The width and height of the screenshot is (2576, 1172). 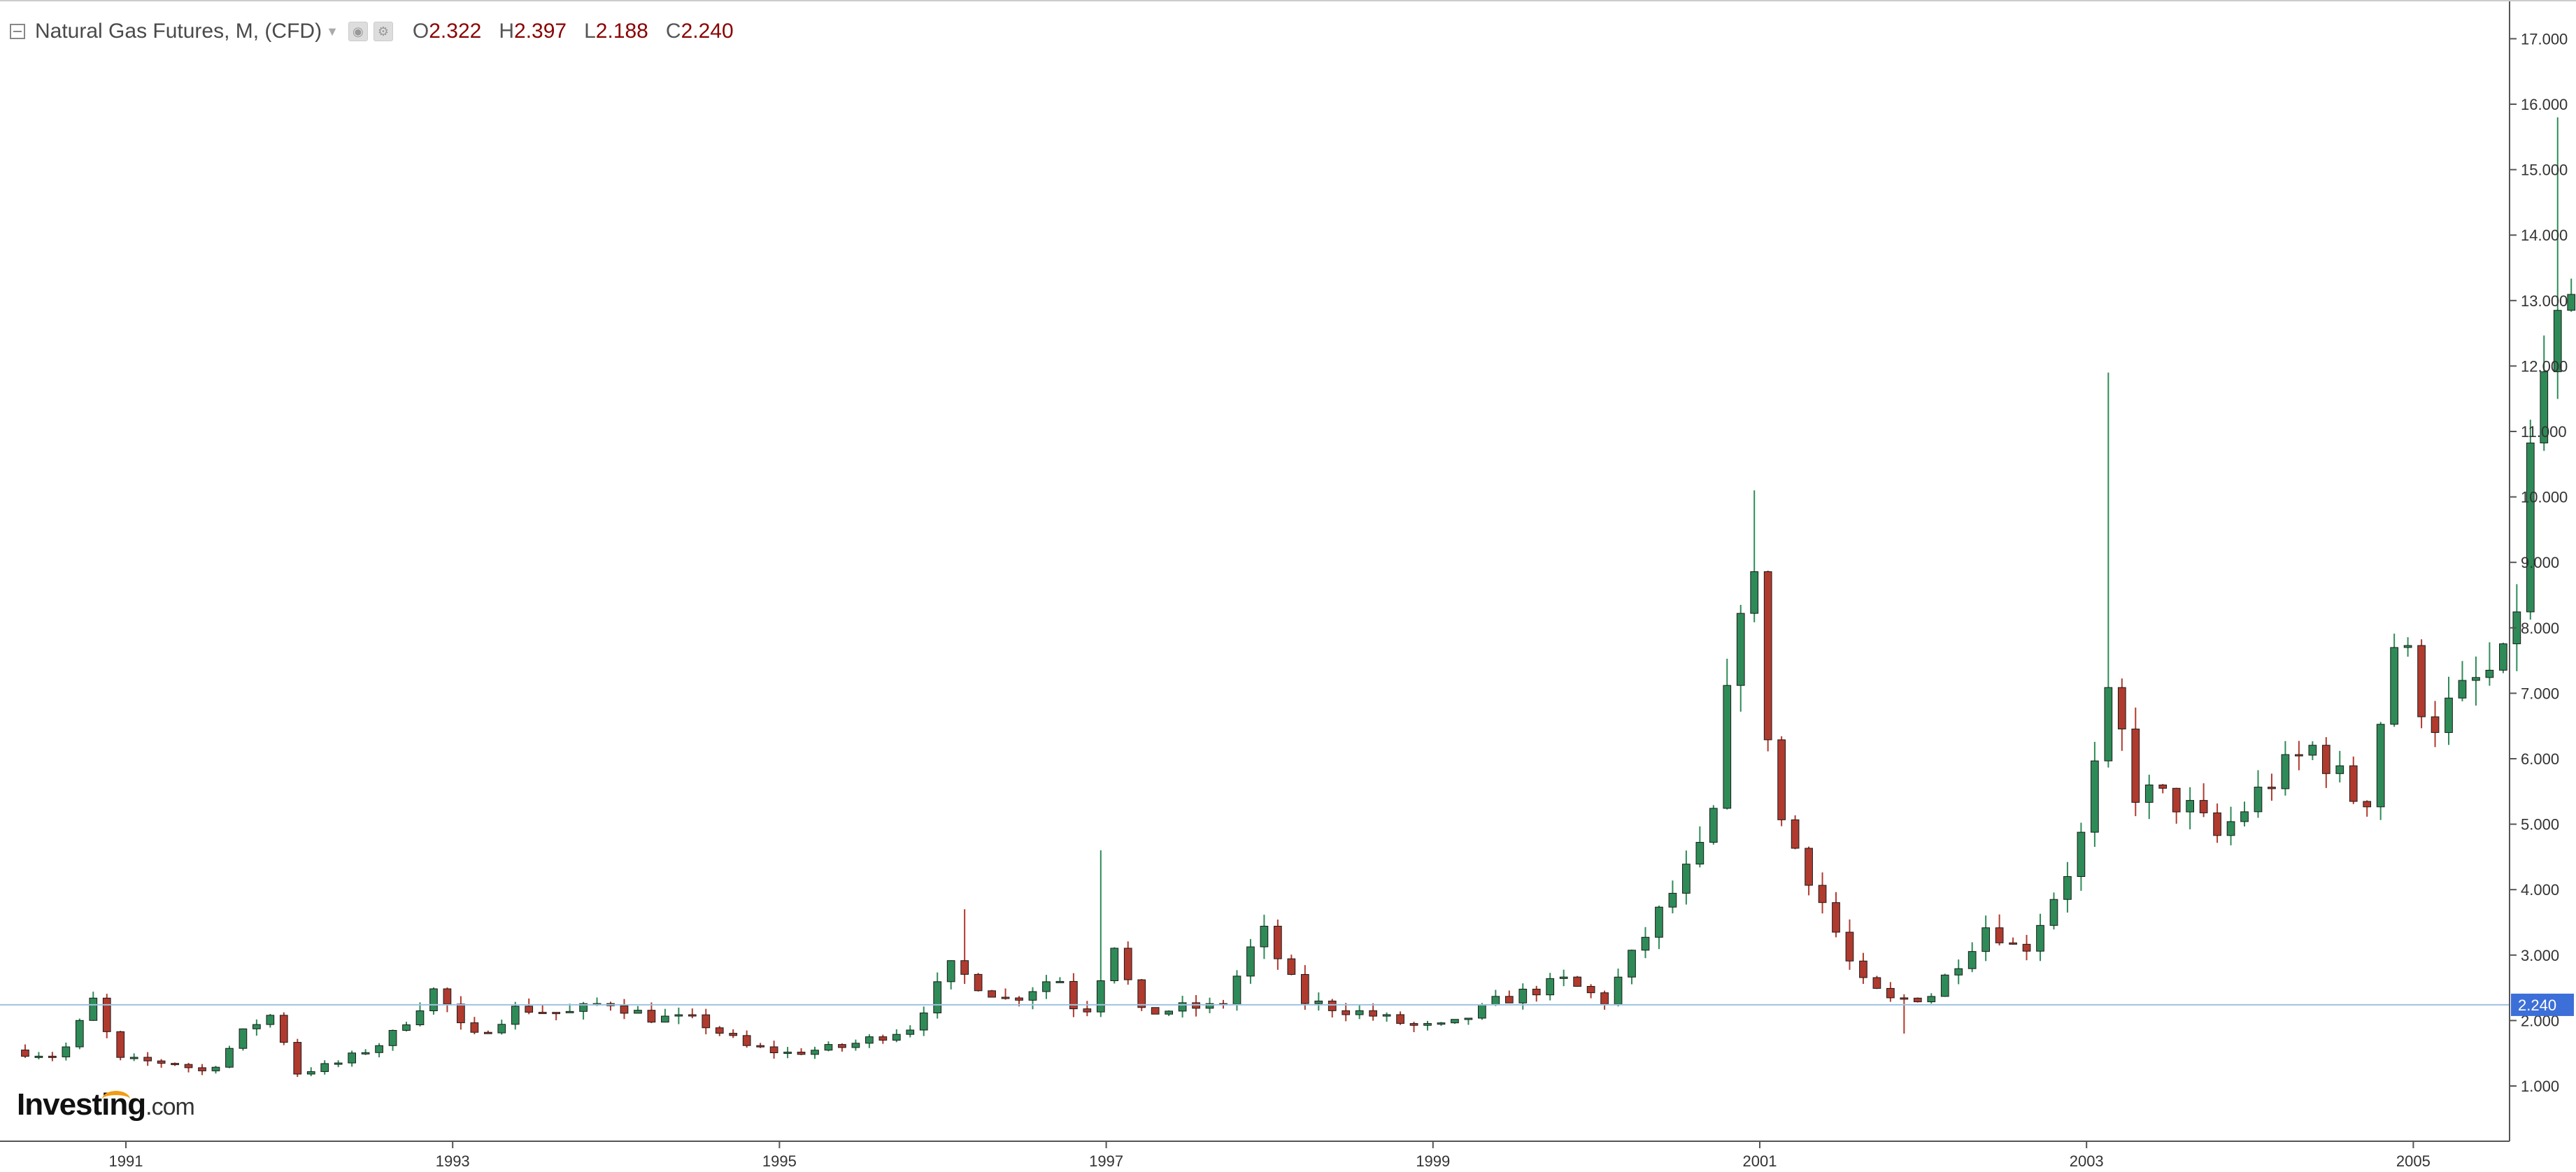 What do you see at coordinates (17, 31) in the screenshot?
I see `collapse-legend-icon` at bounding box center [17, 31].